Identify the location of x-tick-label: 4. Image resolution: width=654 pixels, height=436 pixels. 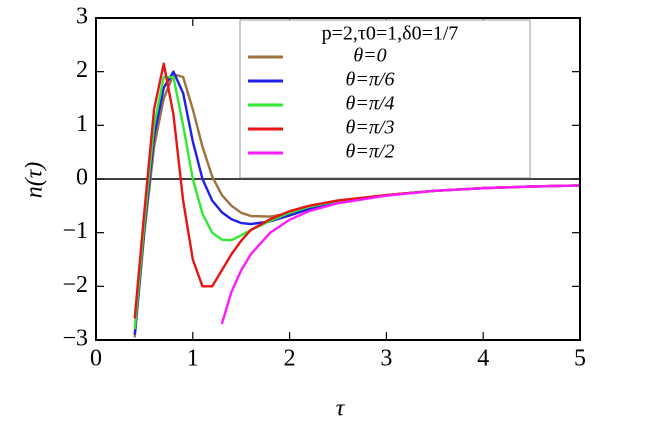
(483, 359).